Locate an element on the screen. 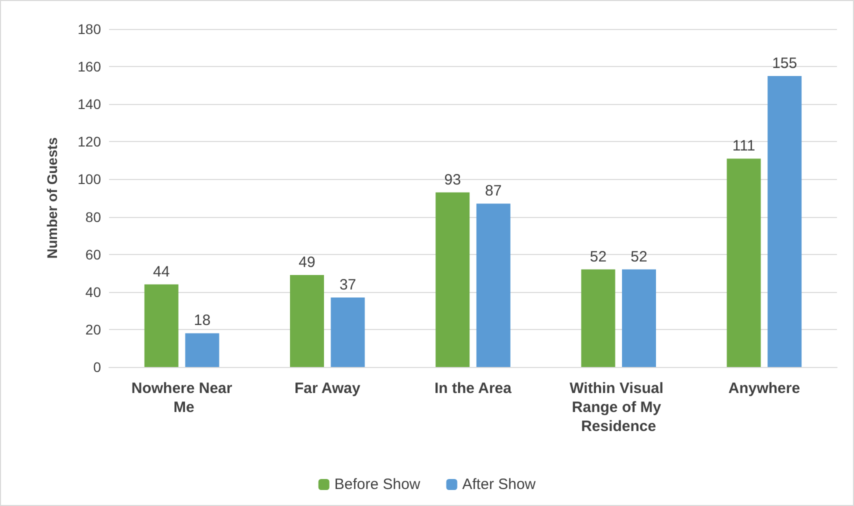 The width and height of the screenshot is (854, 506). y-tick-label: 140 is located at coordinates (90, 104).